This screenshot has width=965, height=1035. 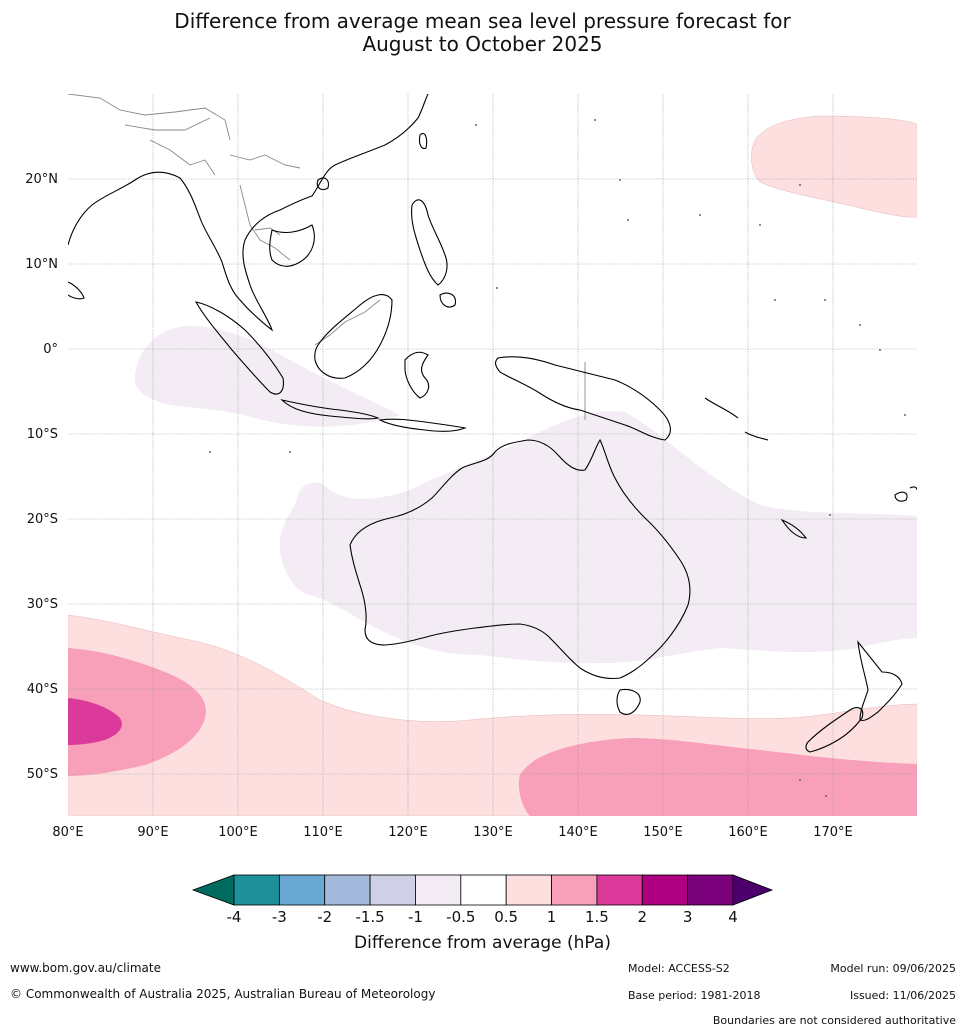 What do you see at coordinates (753, 890) in the screenshot?
I see `colorbar-extend-high` at bounding box center [753, 890].